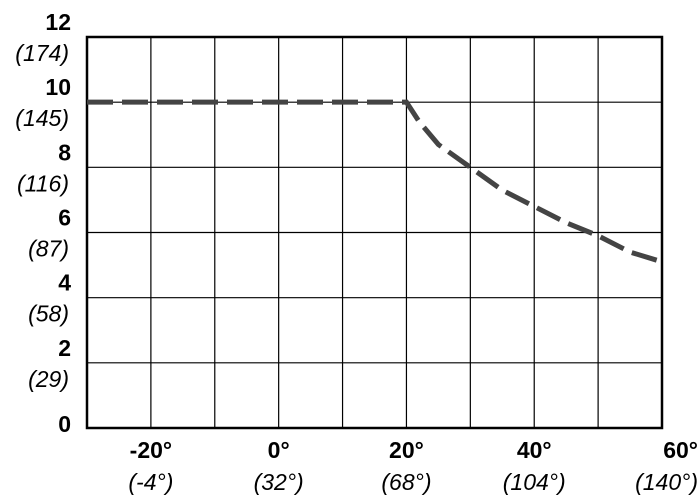 The height and width of the screenshot is (500, 700). Describe the element at coordinates (406, 482) in the screenshot. I see `x-tick-sublabel: (68°)` at that location.